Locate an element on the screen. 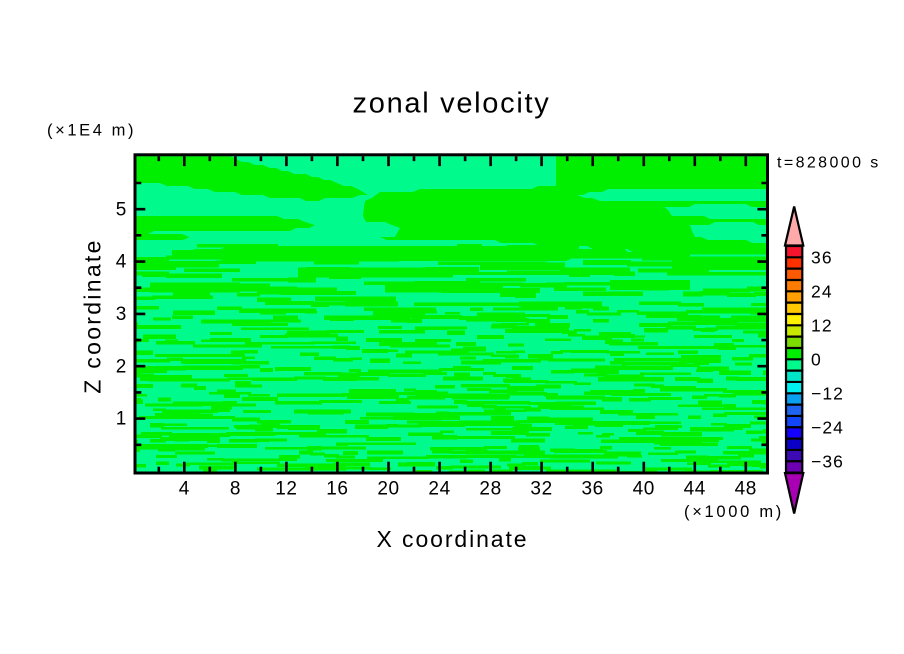 The width and height of the screenshot is (904, 654). svg-text: 8 is located at coordinates (235, 489).